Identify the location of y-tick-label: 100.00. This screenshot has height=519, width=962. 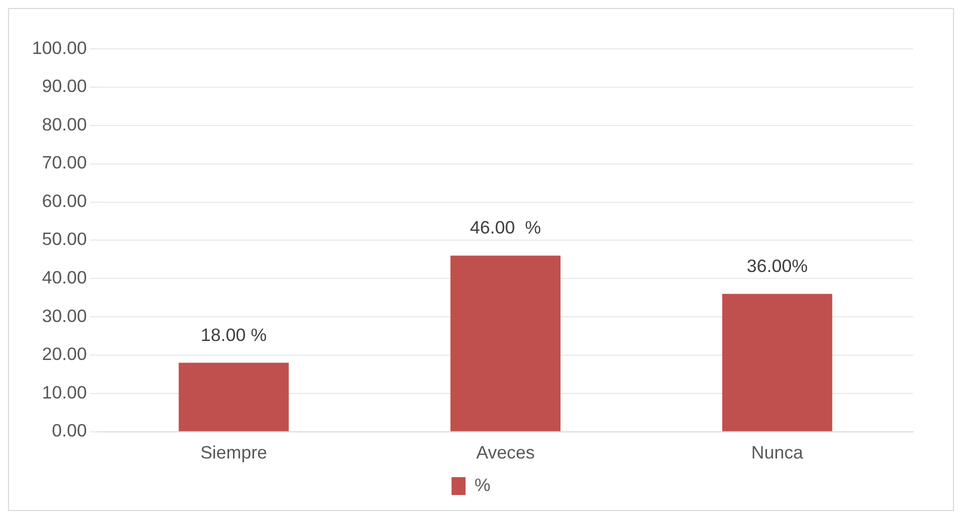
(59, 48).